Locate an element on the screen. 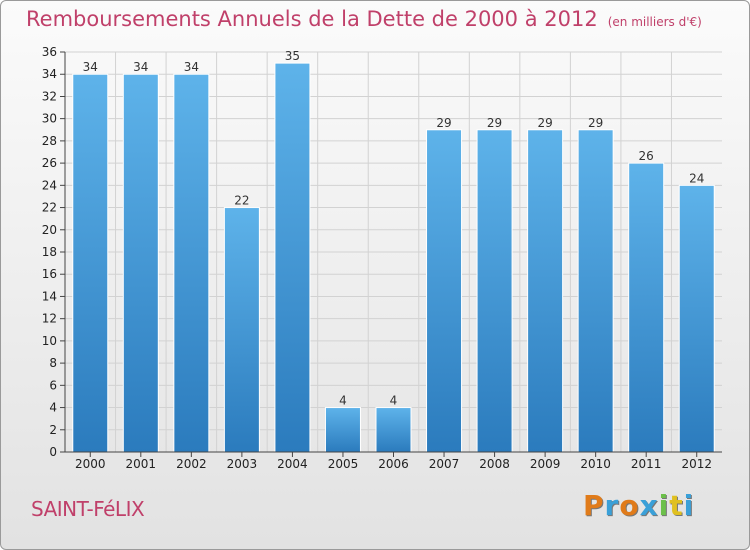  y-tick-label: 4 is located at coordinates (53, 408).